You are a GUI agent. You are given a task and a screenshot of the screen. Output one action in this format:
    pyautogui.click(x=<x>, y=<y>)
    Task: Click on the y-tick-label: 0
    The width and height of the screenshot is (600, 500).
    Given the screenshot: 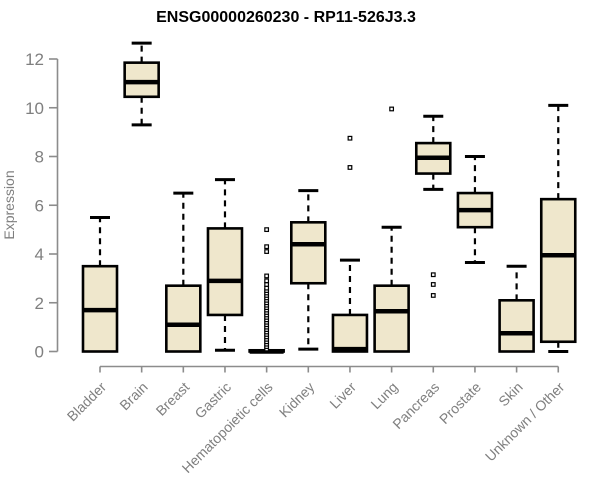 What is the action you would take?
    pyautogui.click(x=39, y=352)
    